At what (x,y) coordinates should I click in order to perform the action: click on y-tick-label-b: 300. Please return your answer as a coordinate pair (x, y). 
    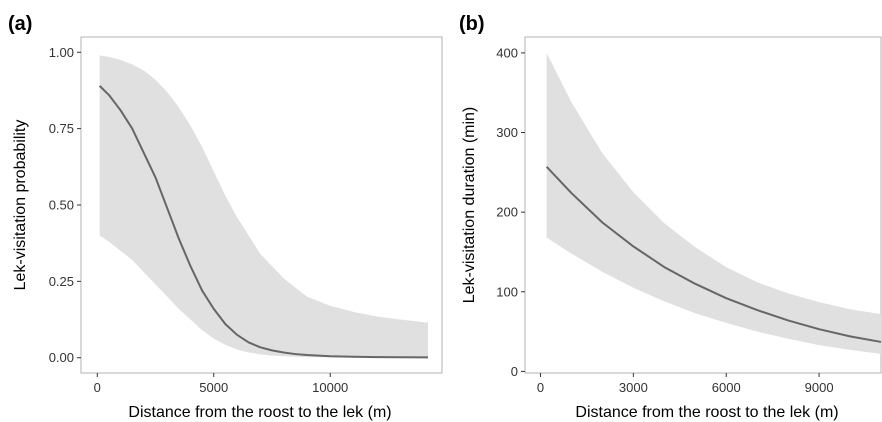
    Looking at the image, I should click on (507, 132).